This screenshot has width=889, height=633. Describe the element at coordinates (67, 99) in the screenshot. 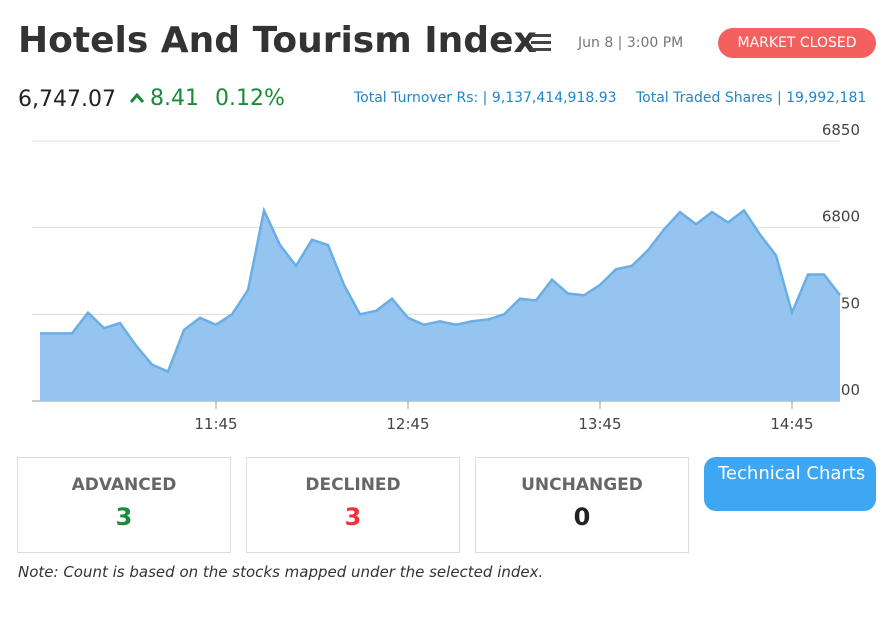

I see `index-value: 6,747.07` at that location.